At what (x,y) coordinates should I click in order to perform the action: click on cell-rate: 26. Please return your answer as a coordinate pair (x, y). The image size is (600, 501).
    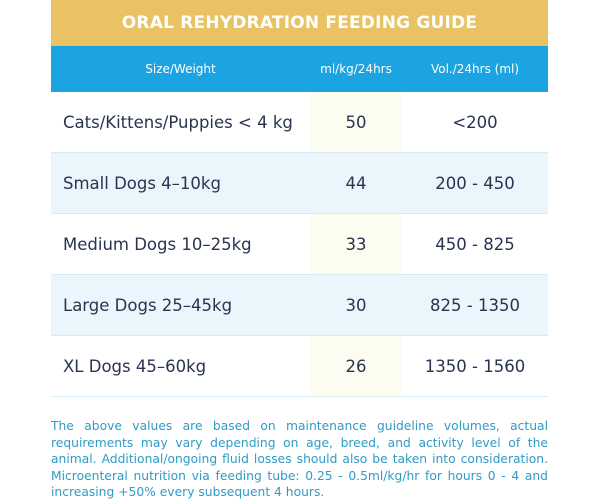
    Looking at the image, I should click on (356, 366).